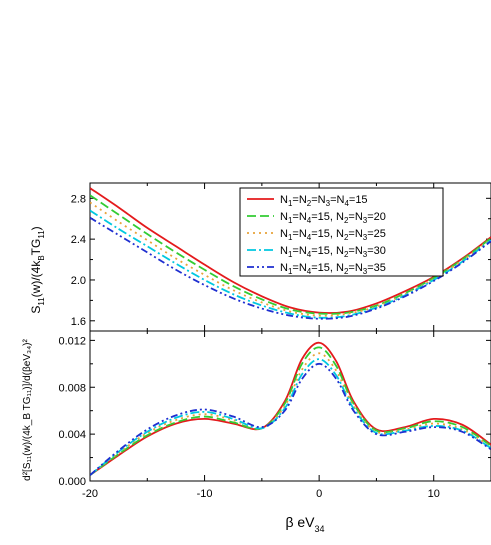  I want to click on y-tick-label: 0.008, so click(72, 388).